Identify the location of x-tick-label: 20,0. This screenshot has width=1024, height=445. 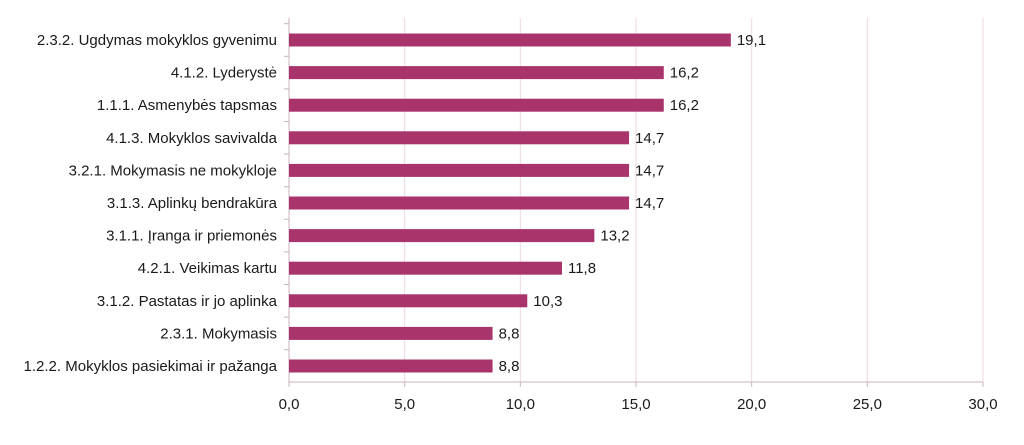
(751, 404).